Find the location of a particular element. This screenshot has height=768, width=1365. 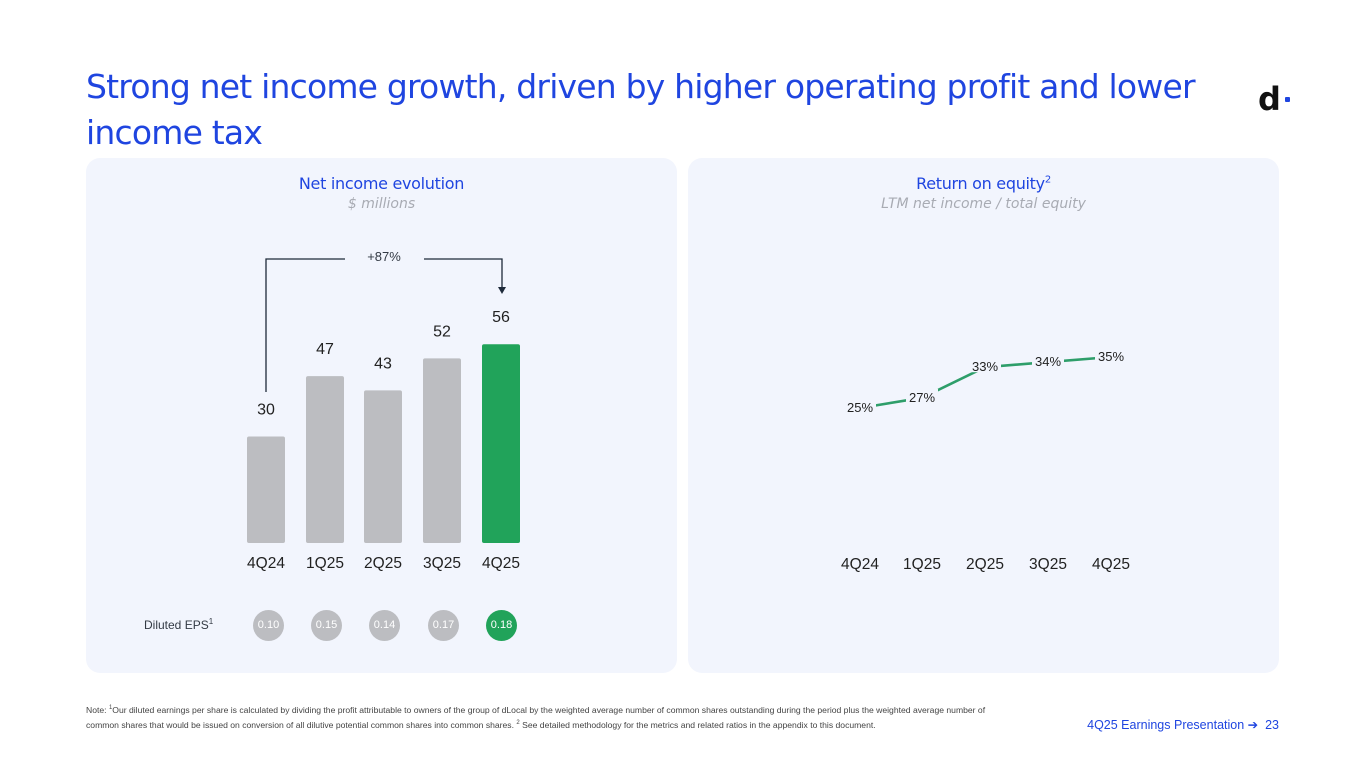

bar-4Q24 is located at coordinates (266, 489).